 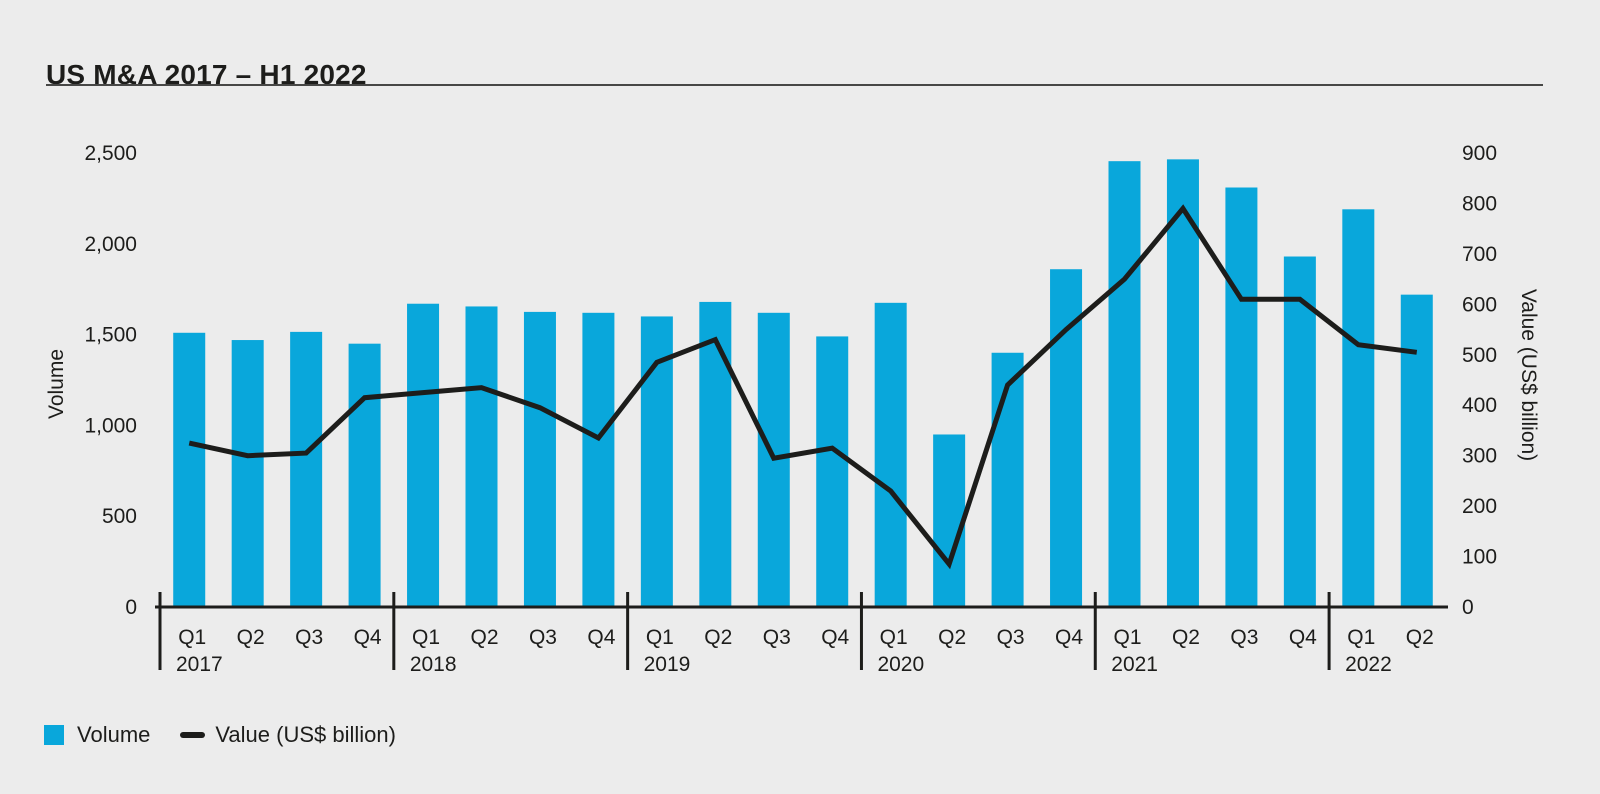 I want to click on right-axis-tick-label: 200, so click(x=1479, y=506).